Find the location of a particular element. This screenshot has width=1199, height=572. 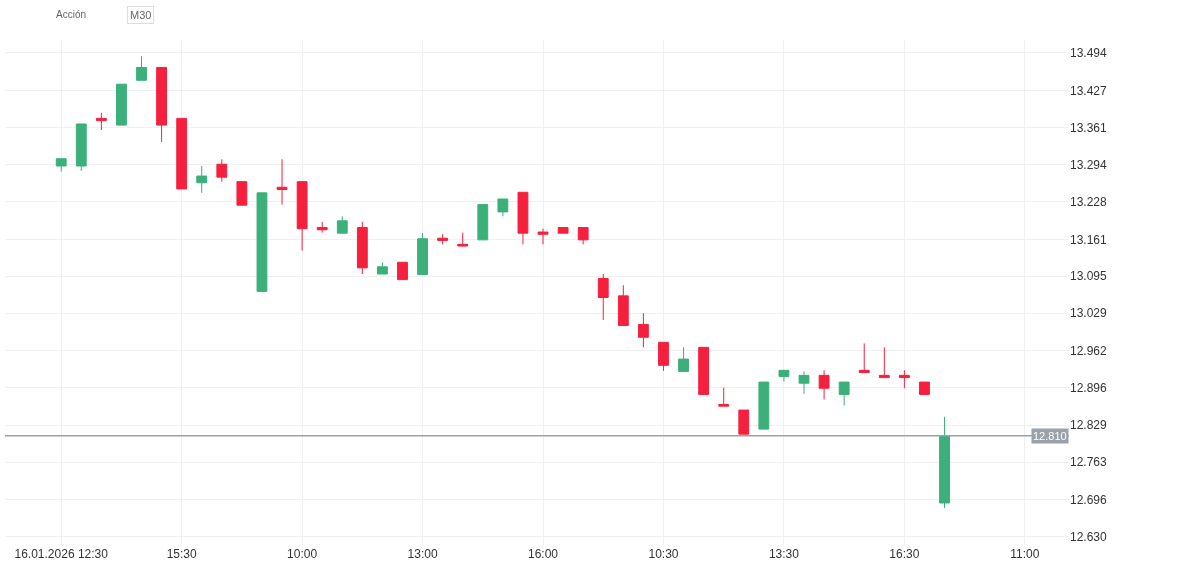

y-tick-label: 13.228 is located at coordinates (1089, 202).